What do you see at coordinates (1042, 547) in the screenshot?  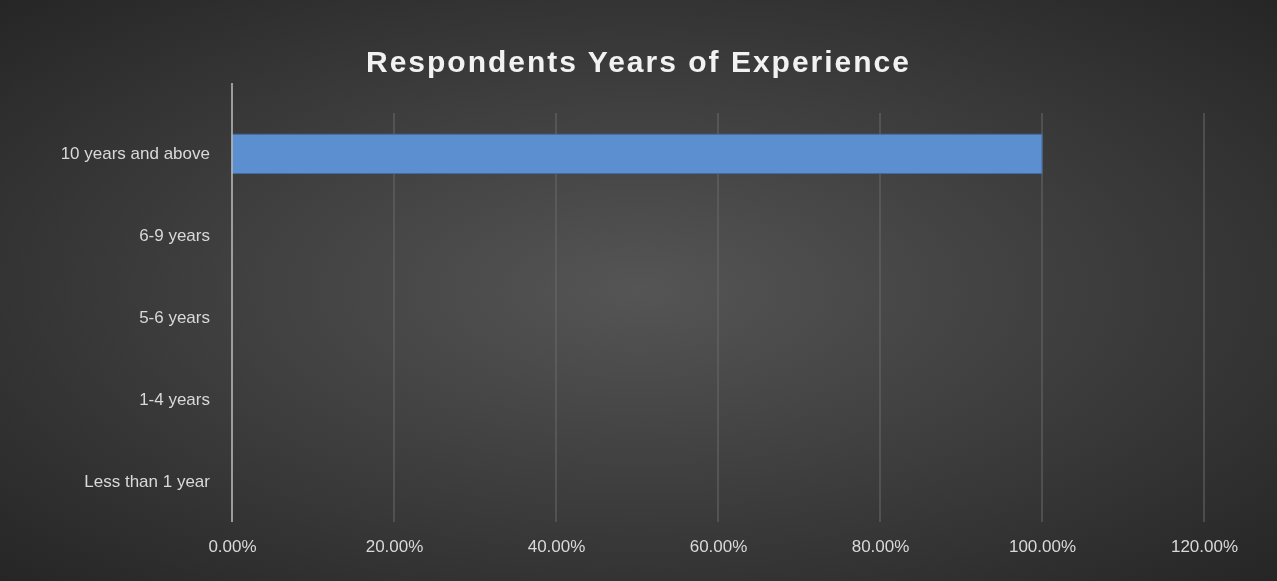 I see `x-tick-label: 100.00%` at bounding box center [1042, 547].